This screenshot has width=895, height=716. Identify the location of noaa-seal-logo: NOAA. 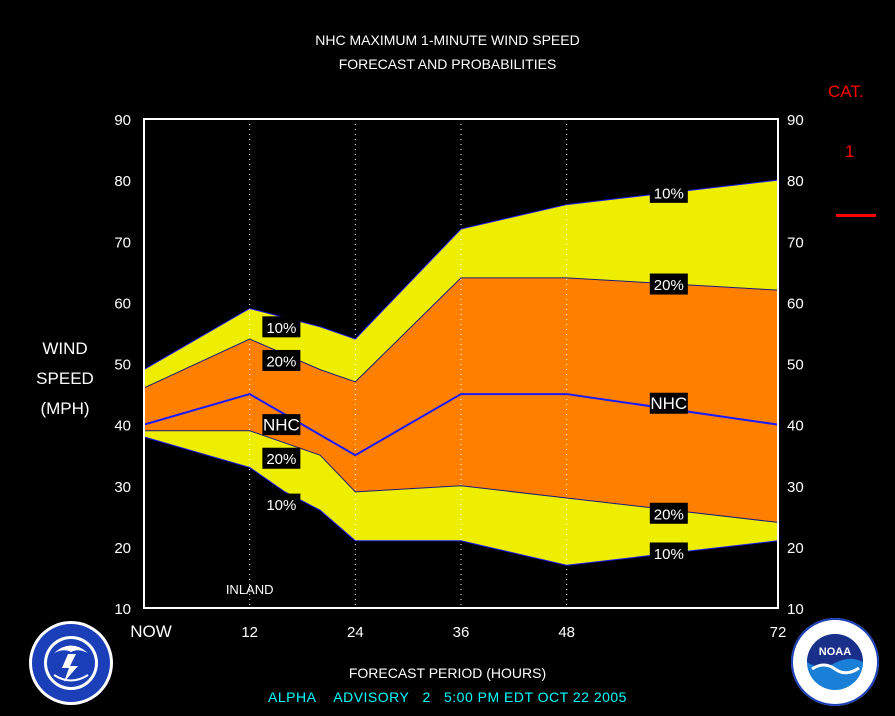
(835, 662).